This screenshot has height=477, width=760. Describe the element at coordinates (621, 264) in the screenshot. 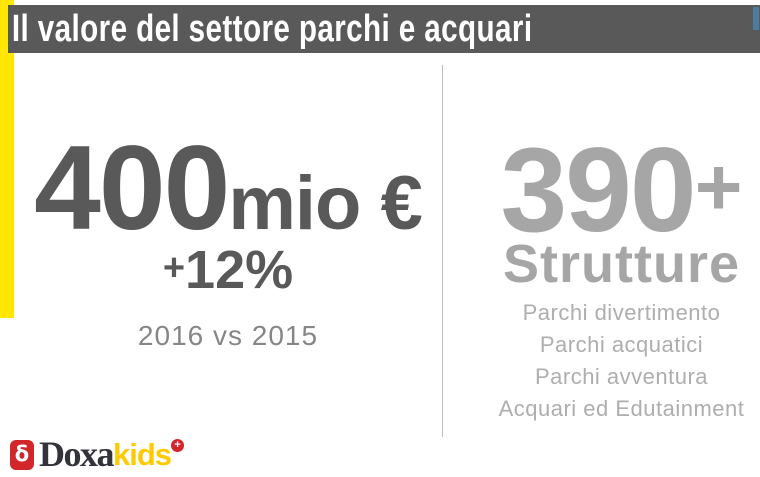

I see `structures-label: Strutture` at that location.